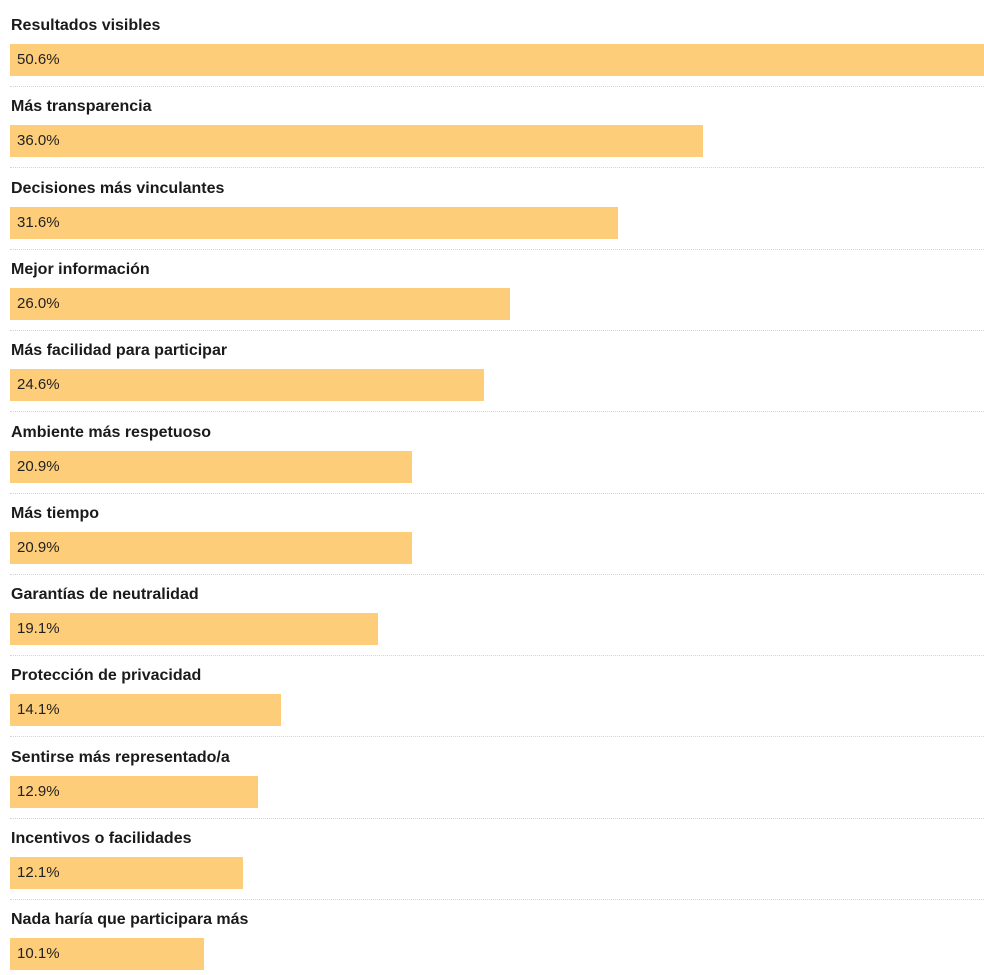 The width and height of the screenshot is (984, 975). I want to click on value-label: 36.0%, so click(38, 141).